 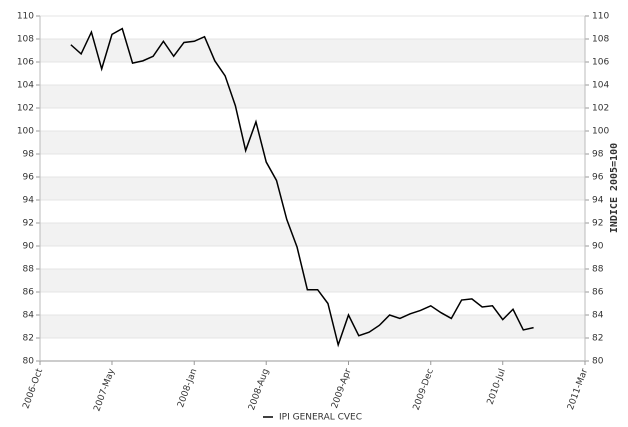 I want to click on y-tick-label: 90, so click(x=29, y=247).